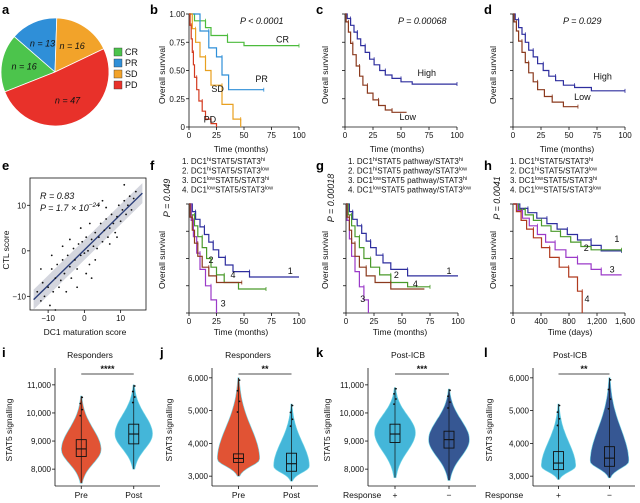  Describe the element at coordinates (57, 196) in the screenshot. I see `panel-e-r-text: R = 0.83` at that location.